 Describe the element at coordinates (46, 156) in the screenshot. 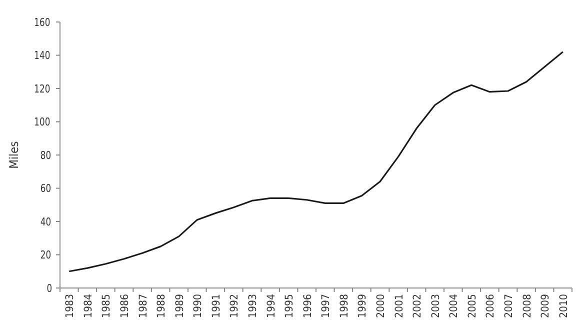

I see `y-tick-label: 80` at that location.